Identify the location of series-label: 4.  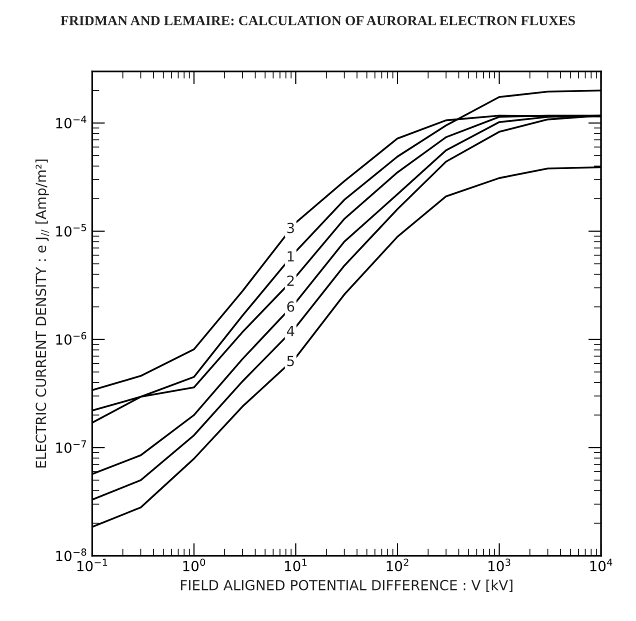
(290, 331).